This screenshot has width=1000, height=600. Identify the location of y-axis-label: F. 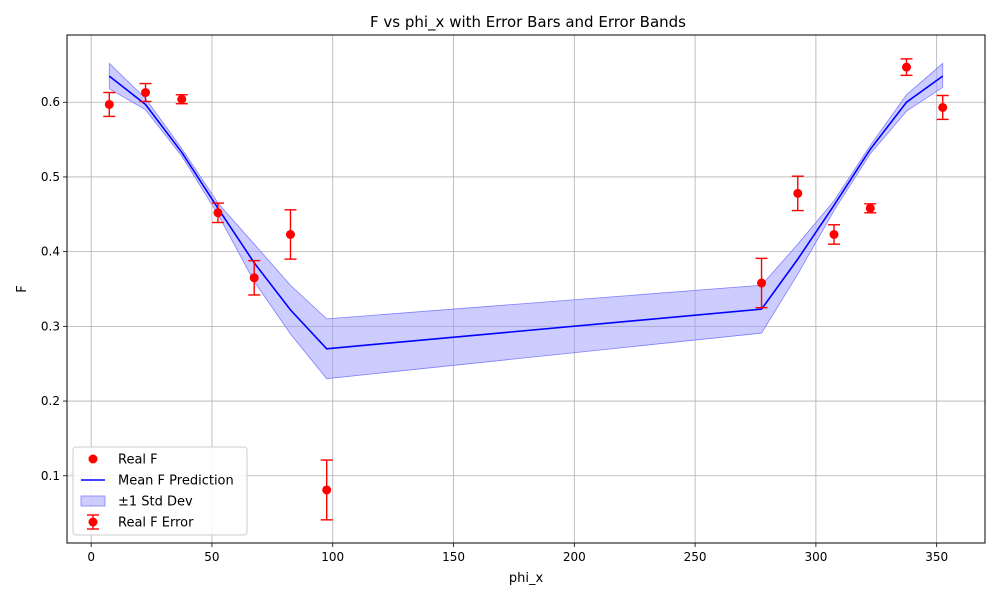
(22, 288).